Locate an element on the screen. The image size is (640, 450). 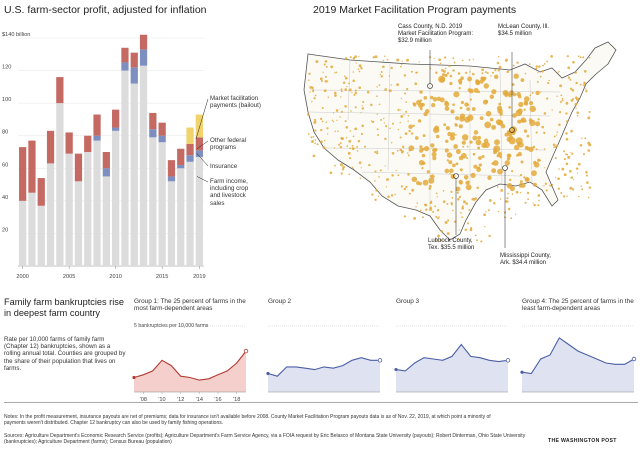
small-x-tick: '14 is located at coordinates (199, 400).